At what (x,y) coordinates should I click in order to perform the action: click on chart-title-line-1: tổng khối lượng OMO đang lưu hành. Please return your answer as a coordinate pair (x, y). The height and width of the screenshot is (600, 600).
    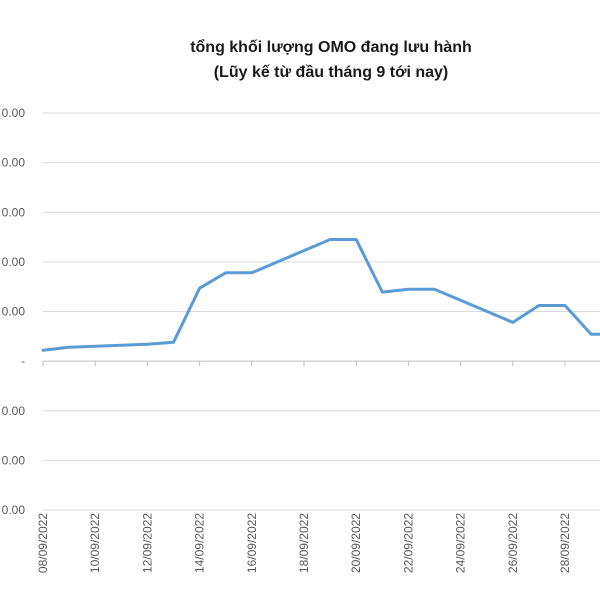
    Looking at the image, I should click on (331, 47).